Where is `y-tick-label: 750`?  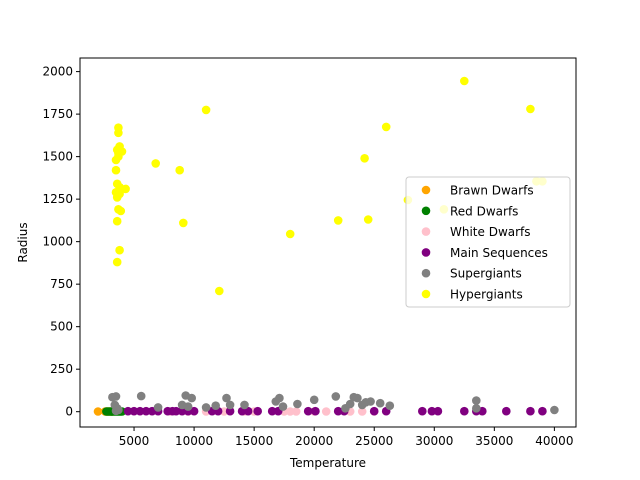 y-tick-label: 750 is located at coordinates (61, 284).